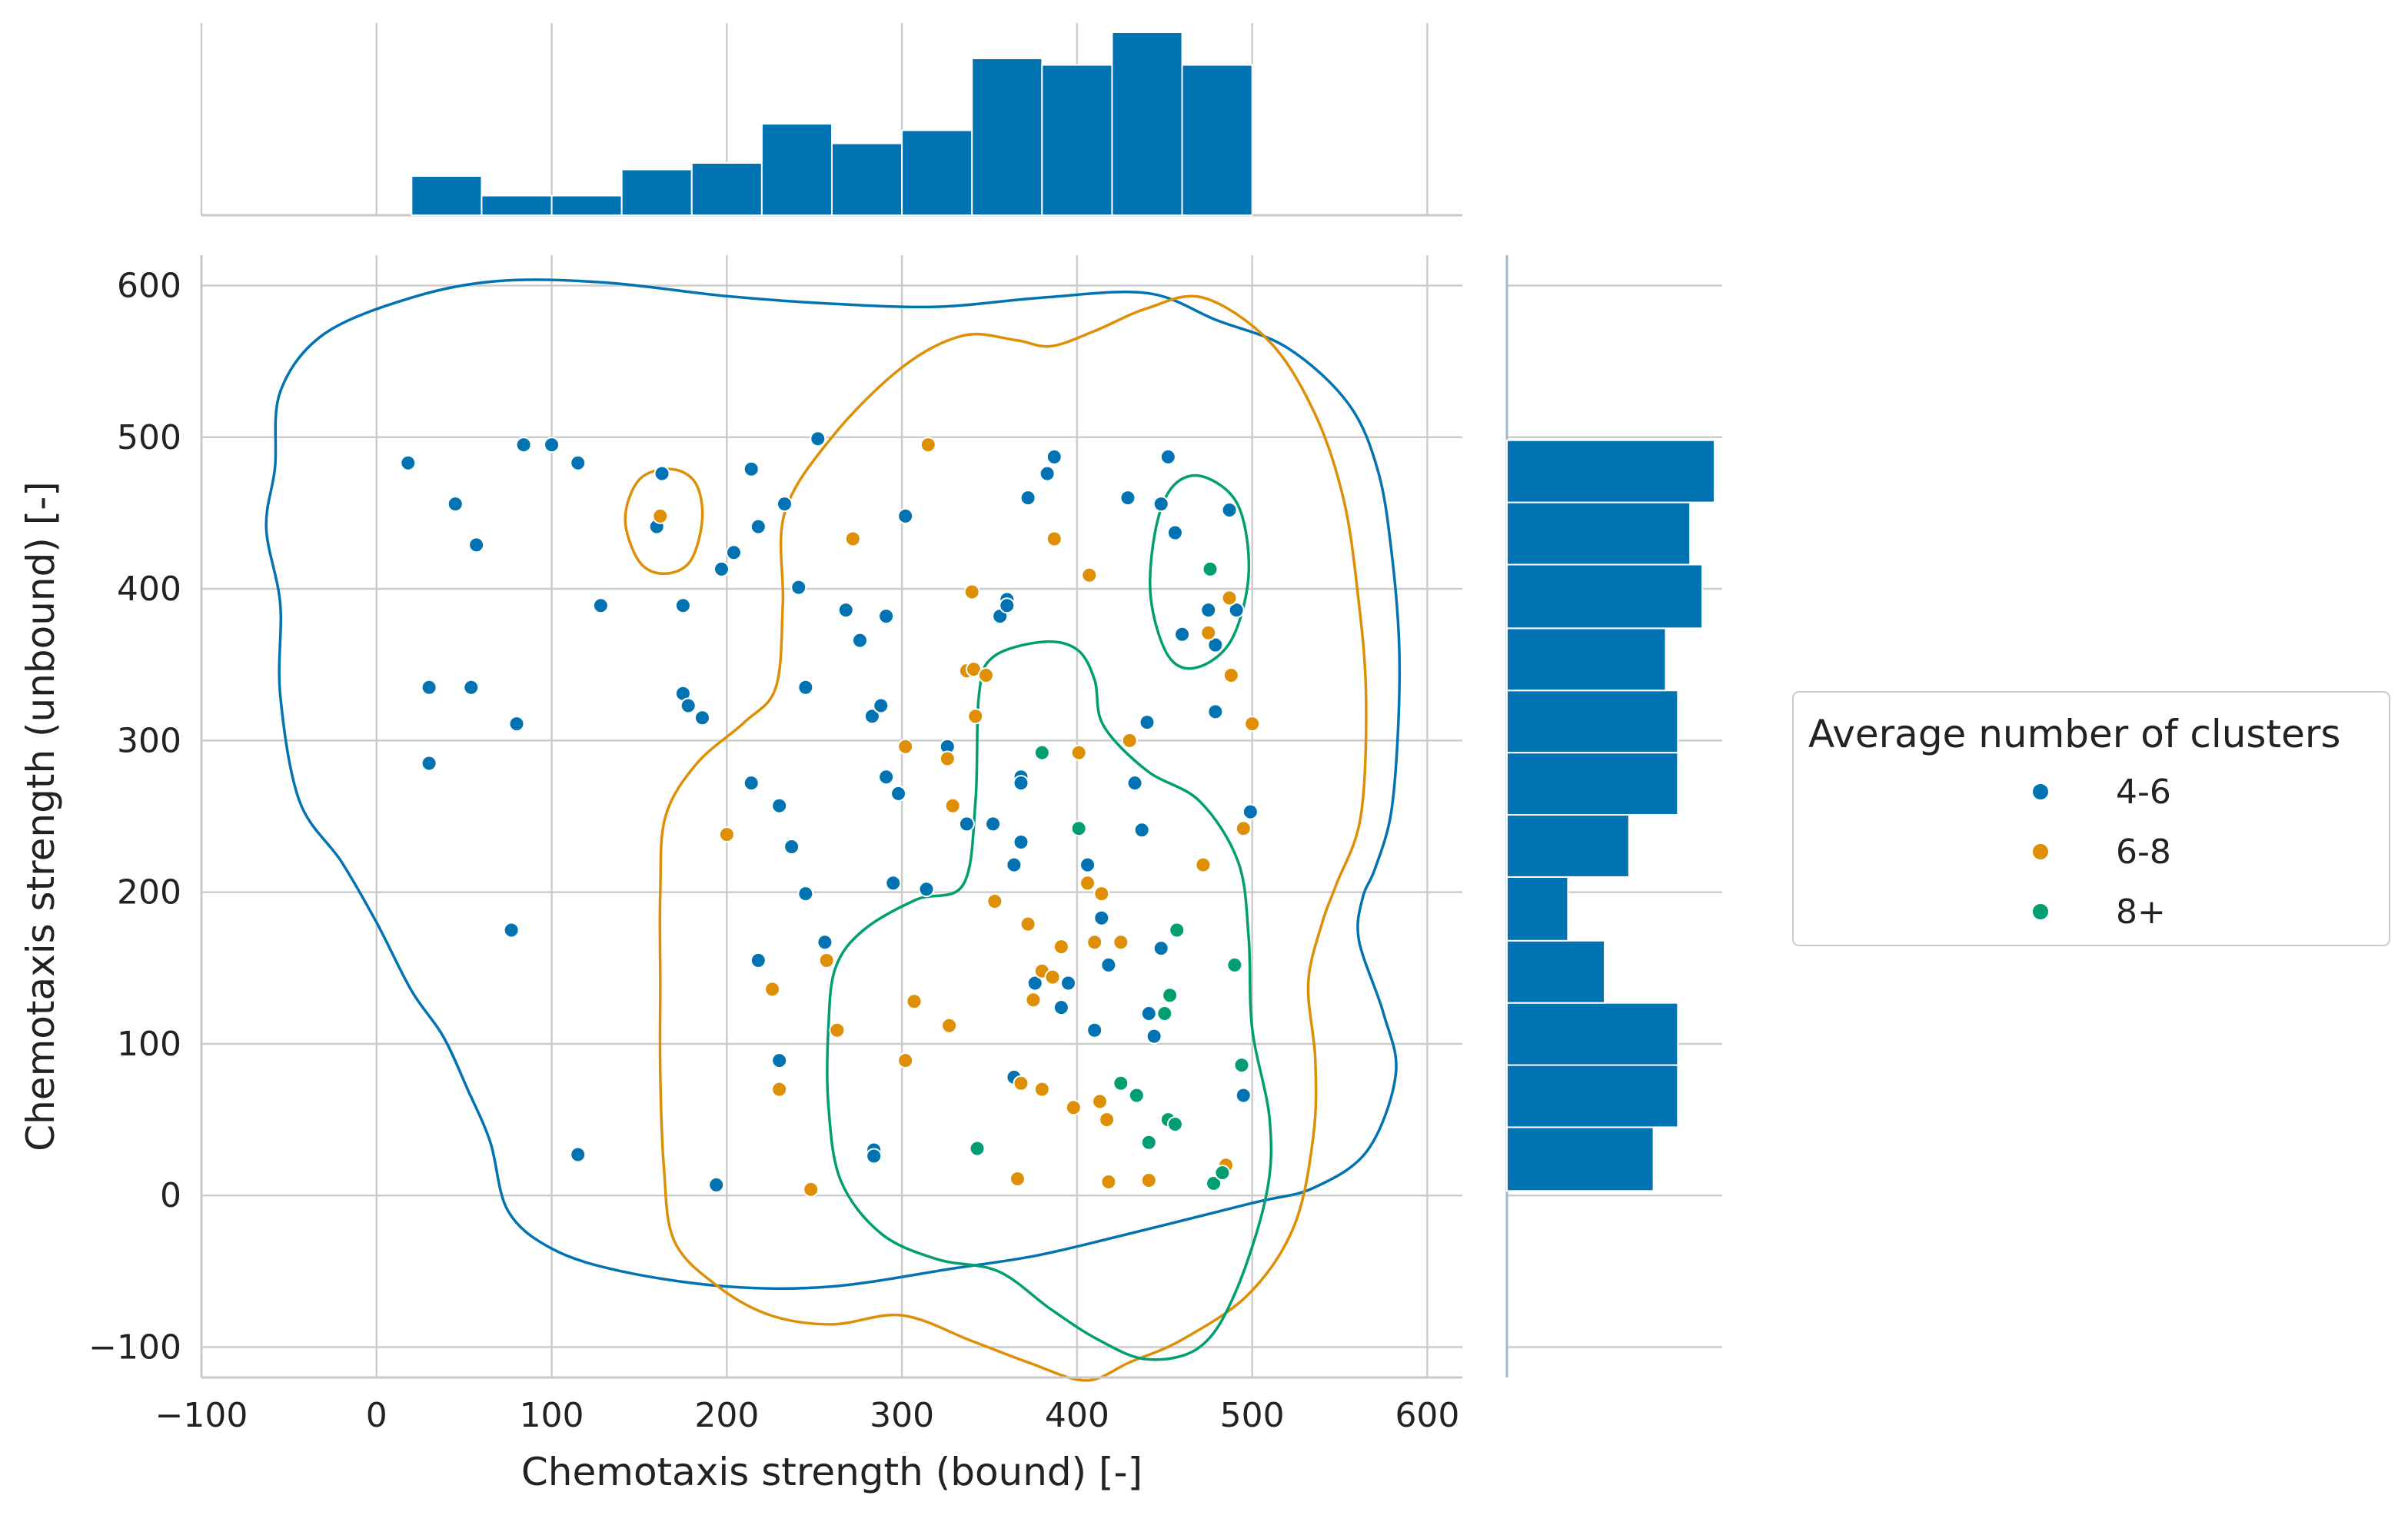 Image resolution: width=2408 pixels, height=1522 pixels. What do you see at coordinates (170, 1195) in the screenshot?
I see `y-tick-label: 0` at bounding box center [170, 1195].